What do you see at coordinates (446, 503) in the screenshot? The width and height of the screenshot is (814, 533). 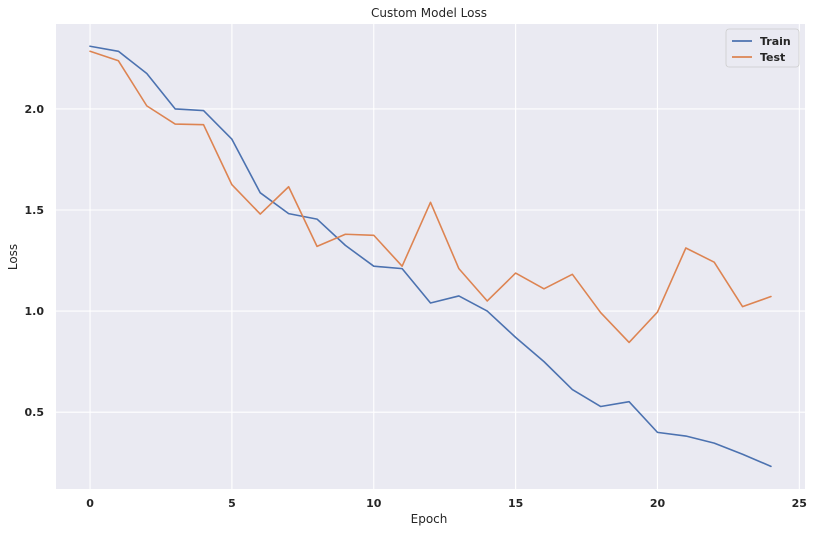 I see `x-tick-labels: 0 5 10 15 20 25` at bounding box center [446, 503].